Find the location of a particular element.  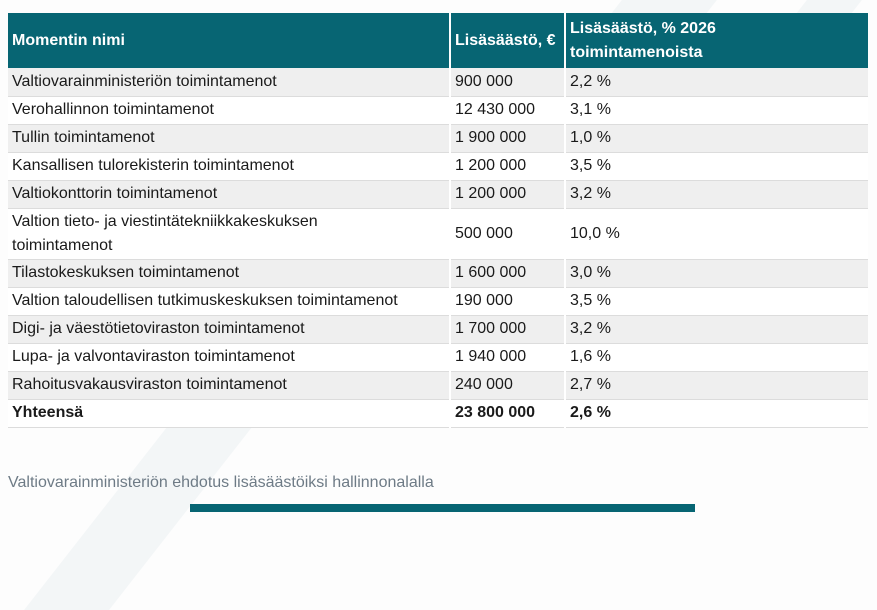

cell-amount-text: 190 000 is located at coordinates (484, 300).